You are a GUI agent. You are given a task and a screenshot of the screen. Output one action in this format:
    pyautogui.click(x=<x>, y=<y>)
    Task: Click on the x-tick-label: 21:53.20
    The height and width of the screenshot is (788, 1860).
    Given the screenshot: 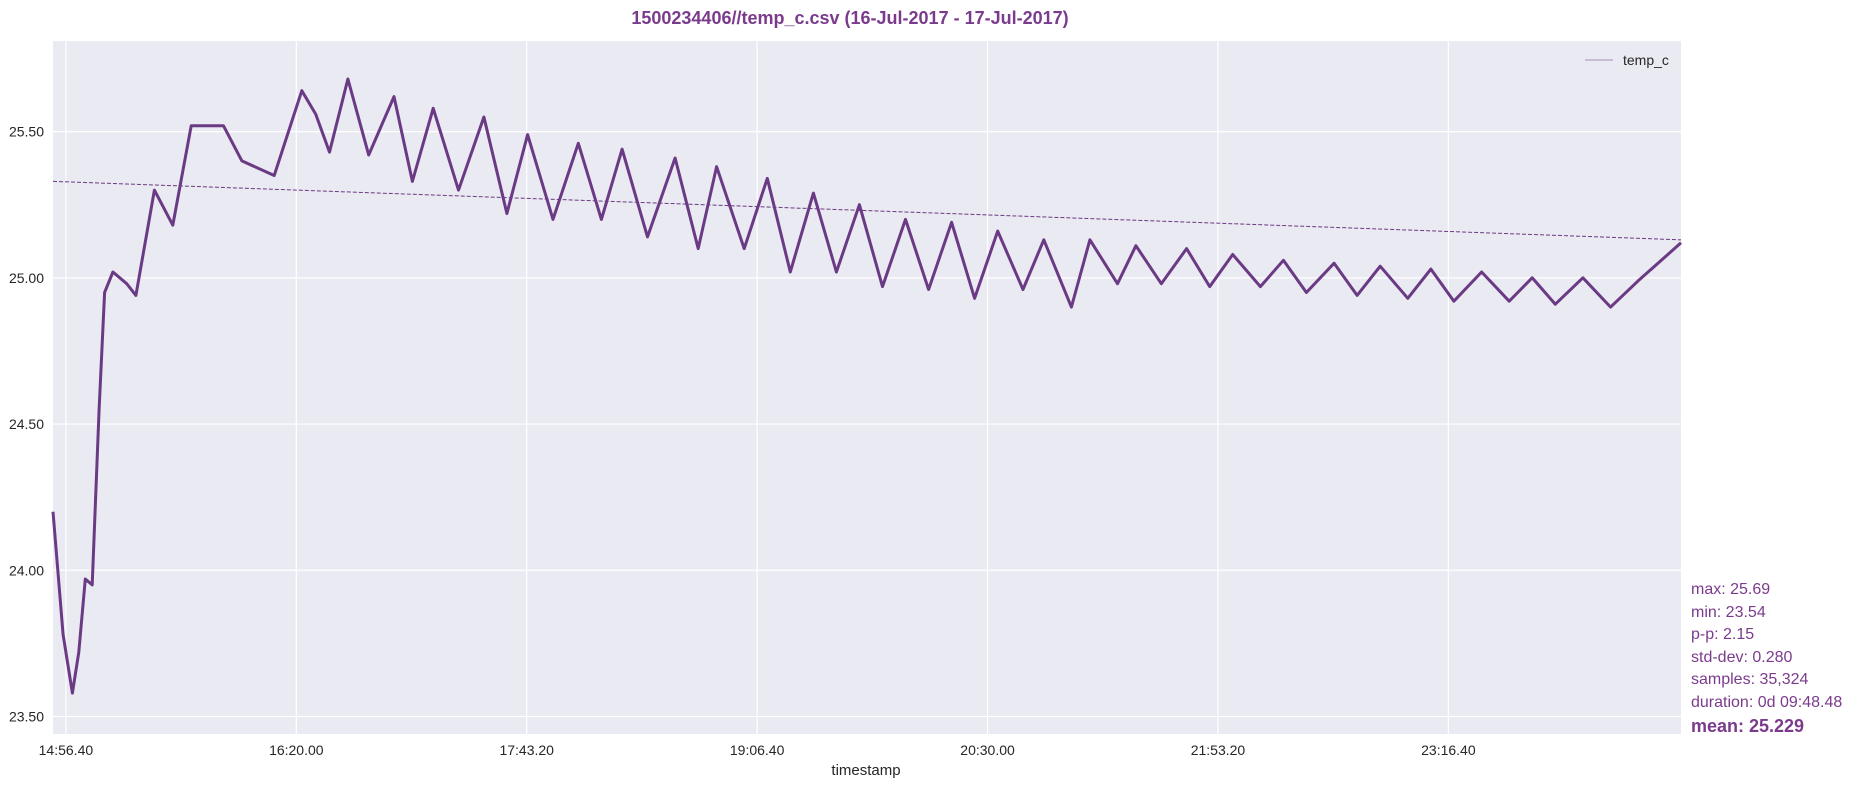 What is the action you would take?
    pyautogui.click(x=1218, y=750)
    